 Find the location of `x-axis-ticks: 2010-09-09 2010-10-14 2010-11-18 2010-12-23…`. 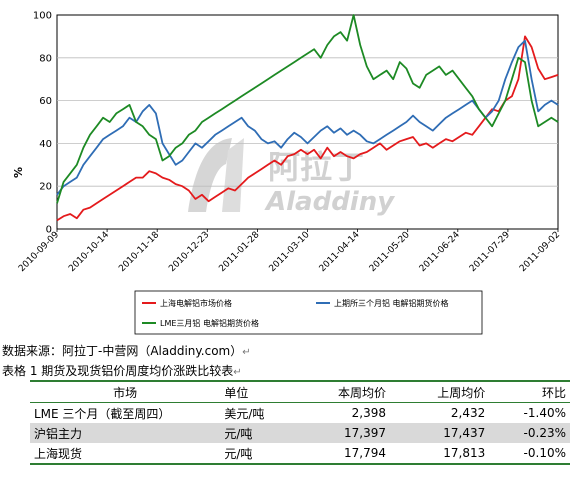

x-axis-ticks: 2010-09-09 2010-10-14 2010-11-18 2010-12-23… is located at coordinates (289, 251).